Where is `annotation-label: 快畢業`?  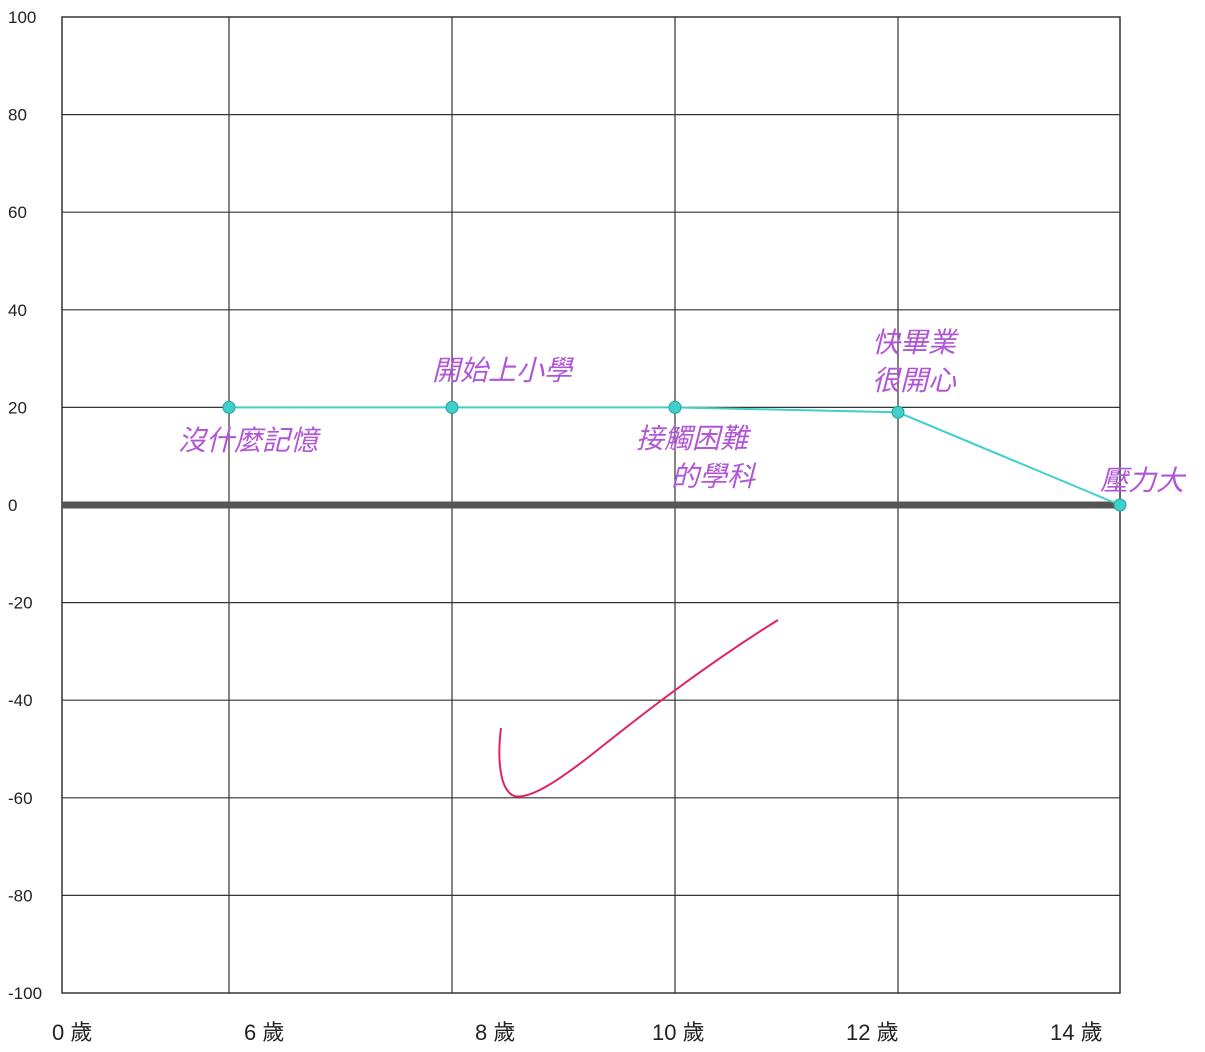
annotation-label: 快畢業 is located at coordinates (915, 342).